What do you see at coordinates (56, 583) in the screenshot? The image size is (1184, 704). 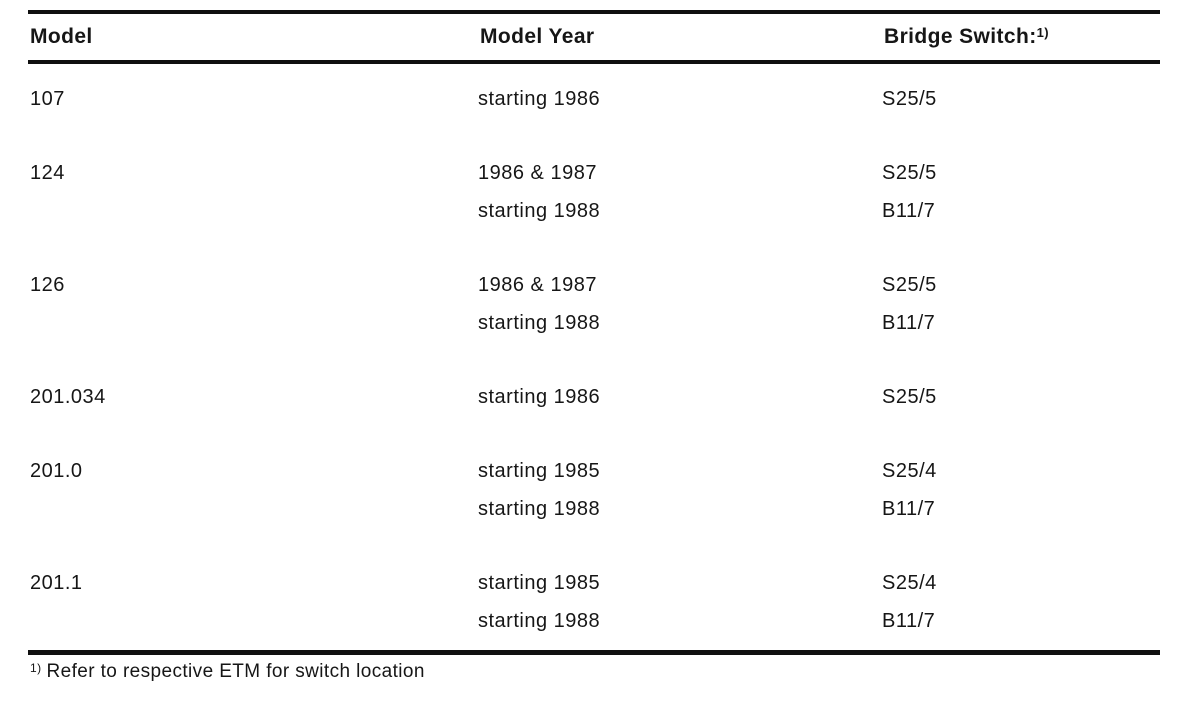 I see `model-cell: 201.1` at bounding box center [56, 583].